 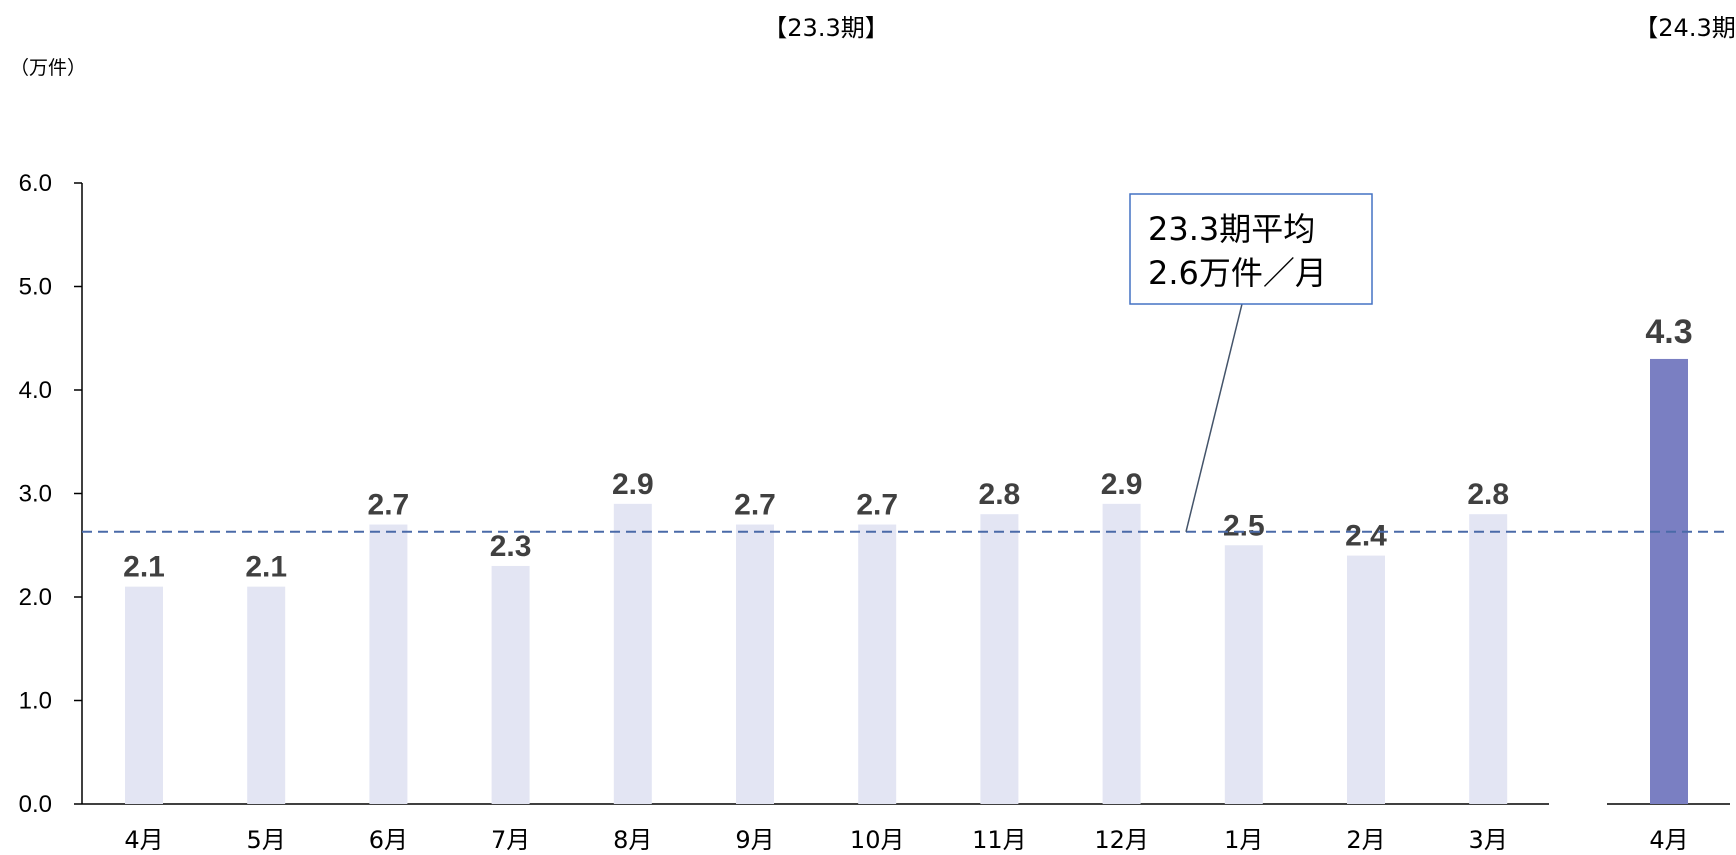 What do you see at coordinates (1231, 229) in the screenshot?
I see `callout-line-1: 23.3期平均` at bounding box center [1231, 229].